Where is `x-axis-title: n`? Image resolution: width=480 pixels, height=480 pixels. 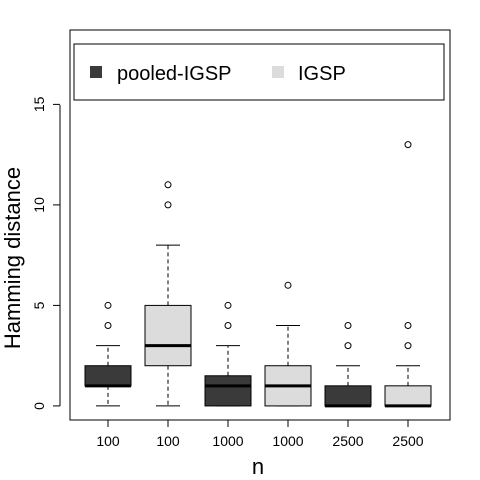 x-axis-title: n is located at coordinates (258, 466).